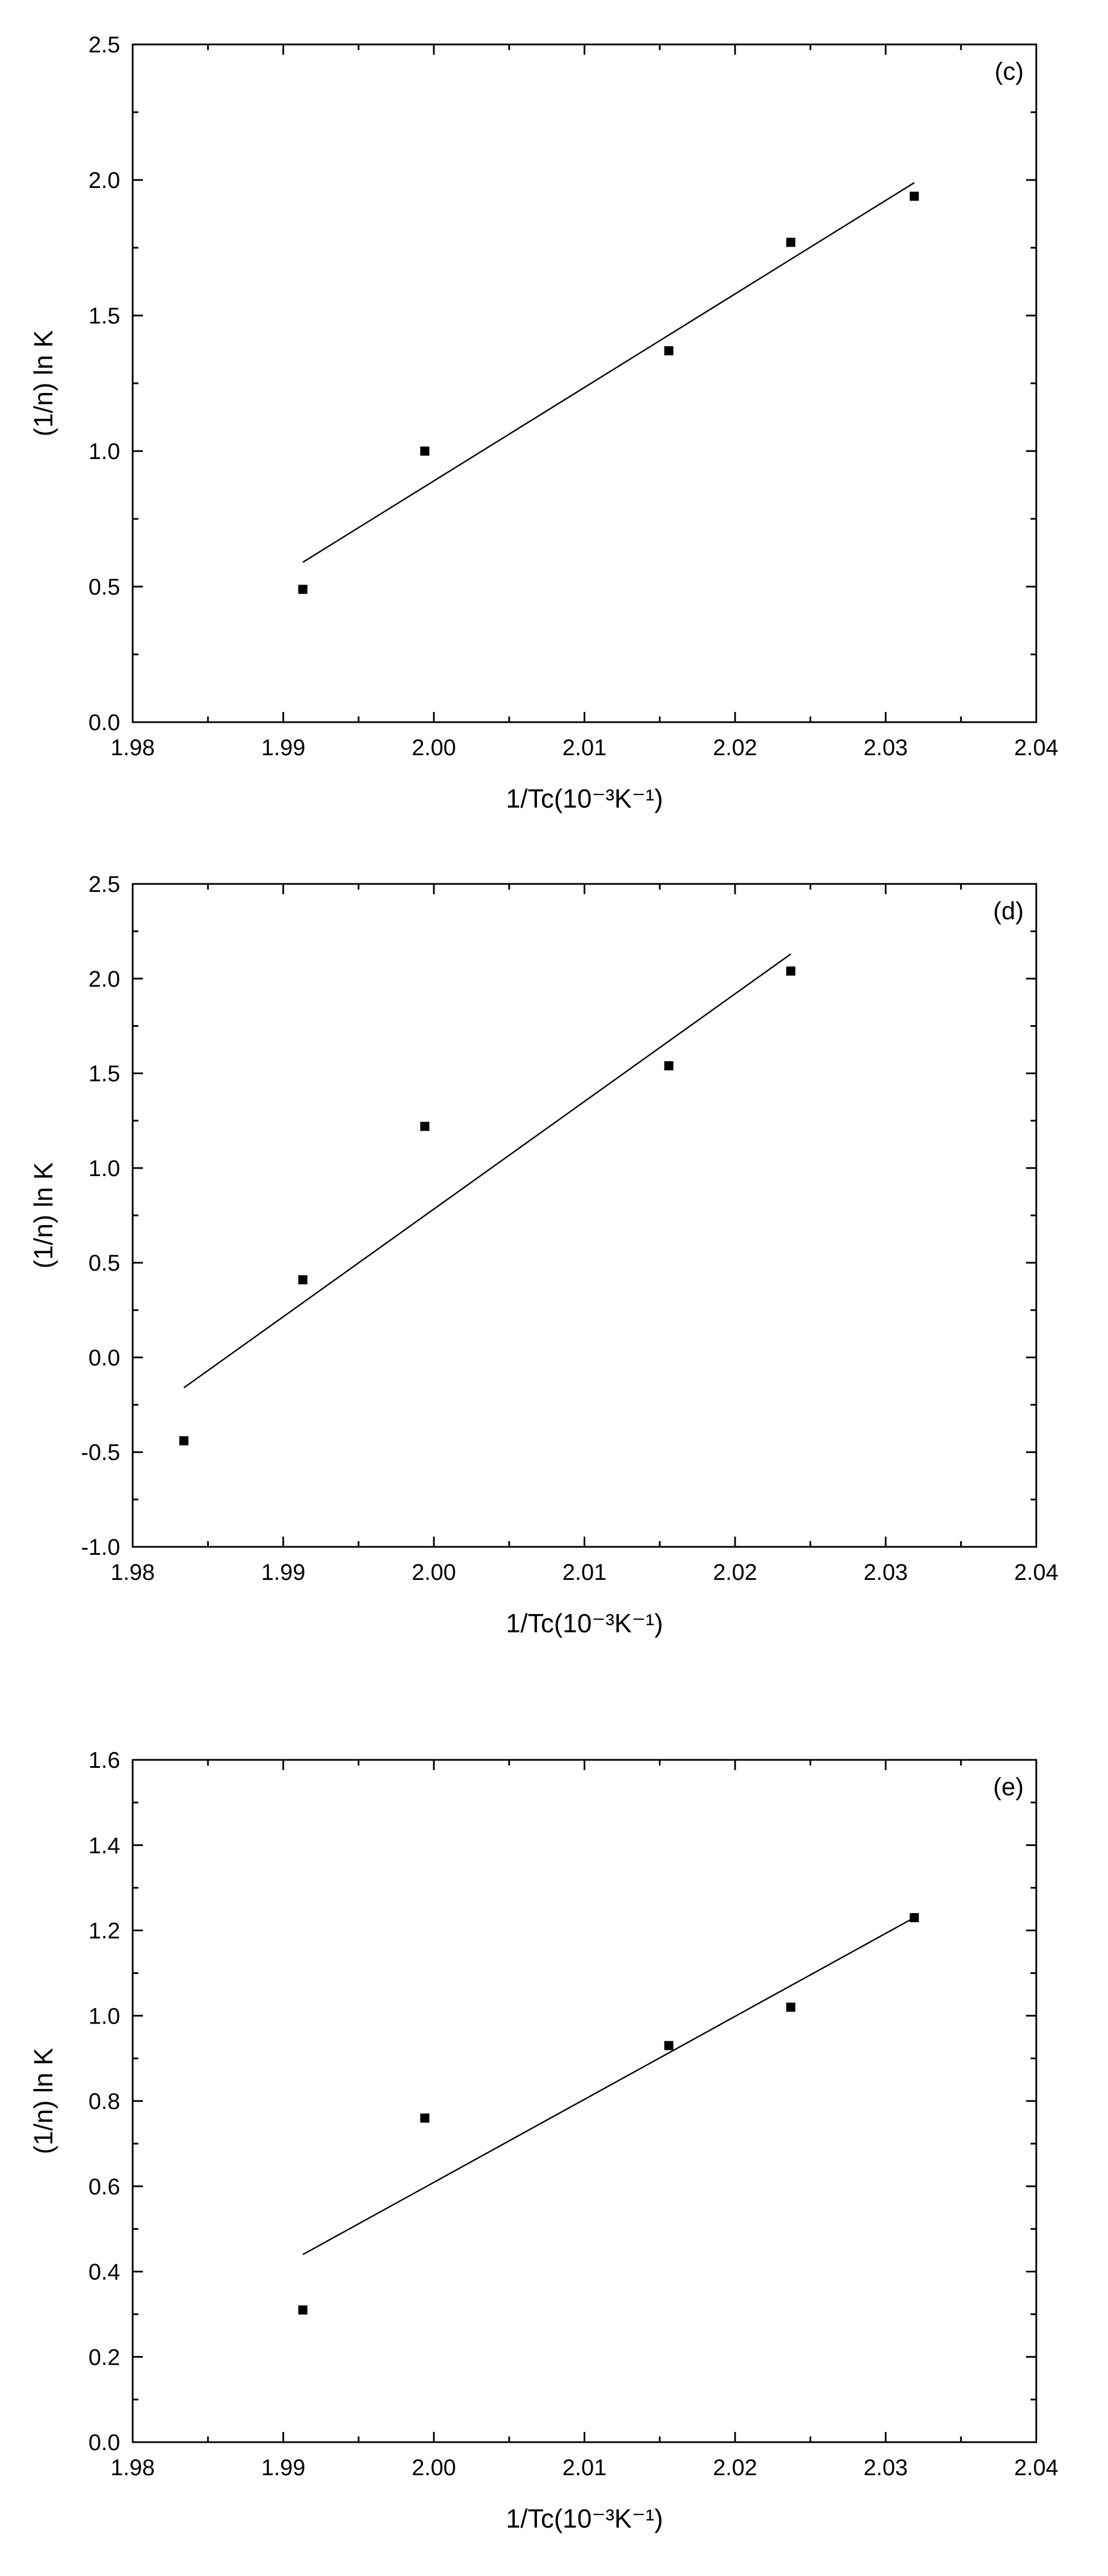  I want to click on y-tick-label: 0.2, so click(104, 2357).